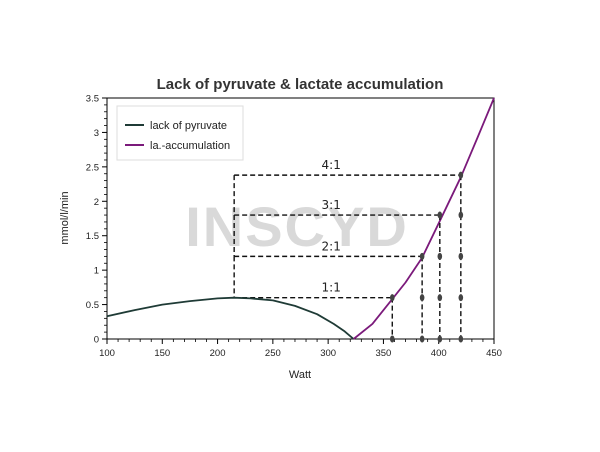 The height and width of the screenshot is (452, 600). Describe the element at coordinates (92, 236) in the screenshot. I see `y-tick-label: 1.5` at that location.